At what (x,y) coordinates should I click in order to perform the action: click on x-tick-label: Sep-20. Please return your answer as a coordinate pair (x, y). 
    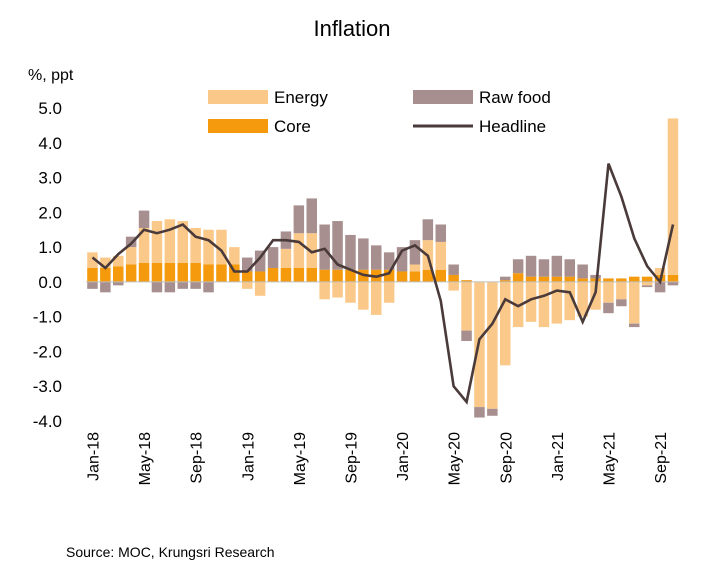
    Looking at the image, I should click on (506, 458).